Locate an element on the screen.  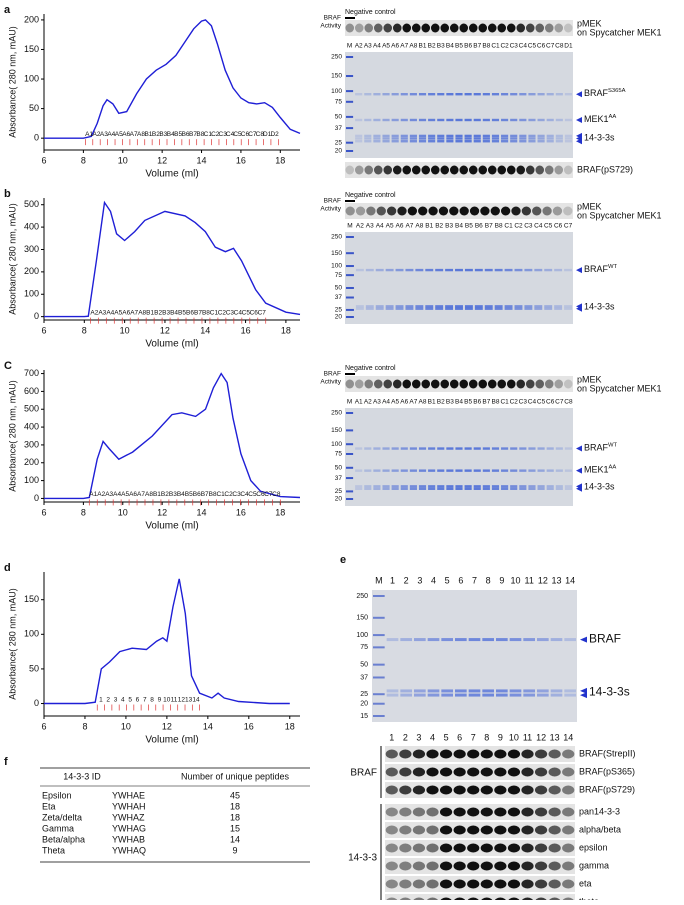
y-tick-label: 0 is located at coordinates (36, 138).